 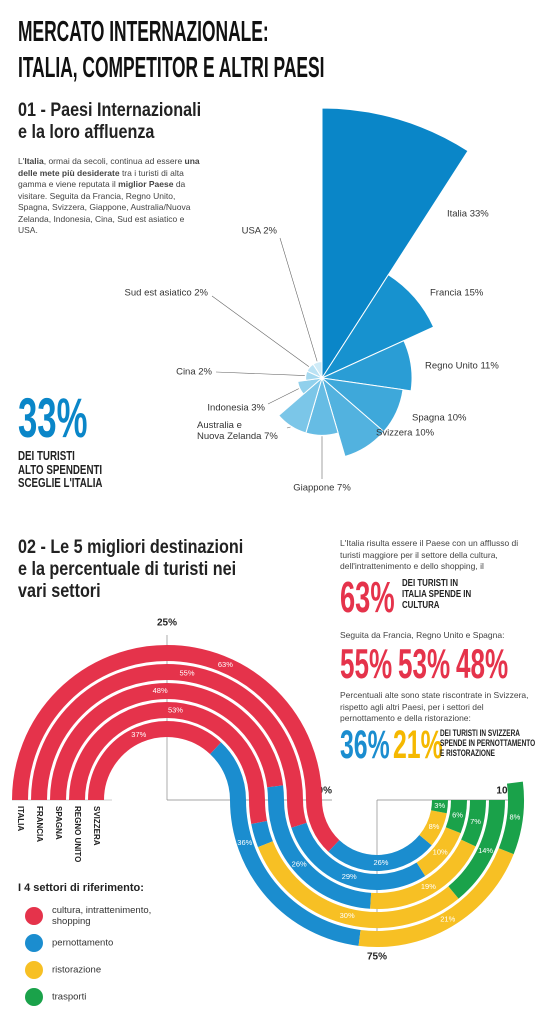 I want to click on value-label: 48%, so click(x=160, y=690).